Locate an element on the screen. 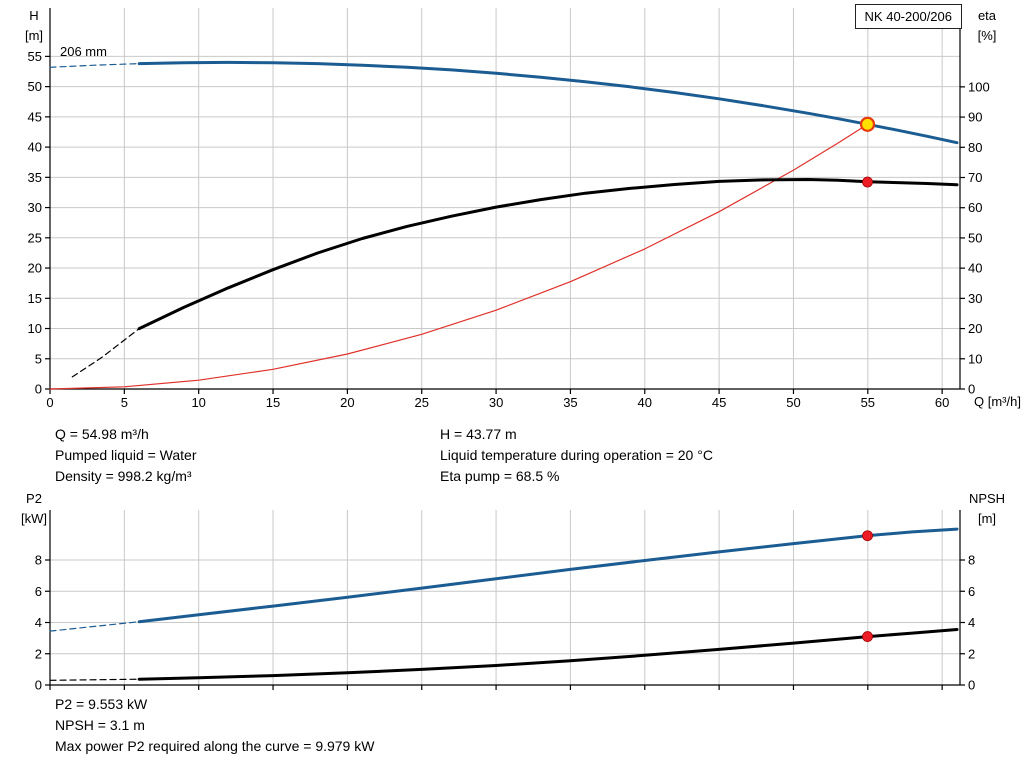 The width and height of the screenshot is (1024, 781). eta-operating-point is located at coordinates (867, 182).